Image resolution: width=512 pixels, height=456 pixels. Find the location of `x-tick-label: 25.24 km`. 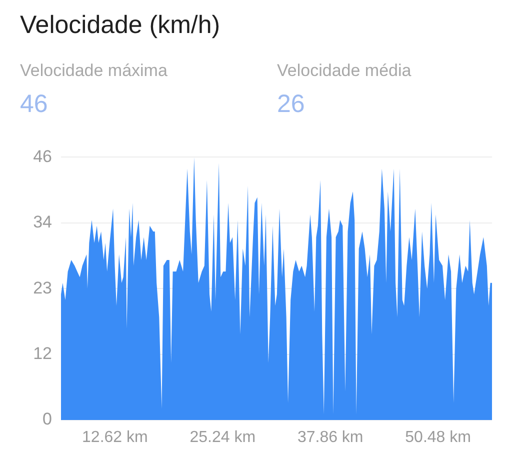

x-tick-label: 25.24 km is located at coordinates (223, 437).